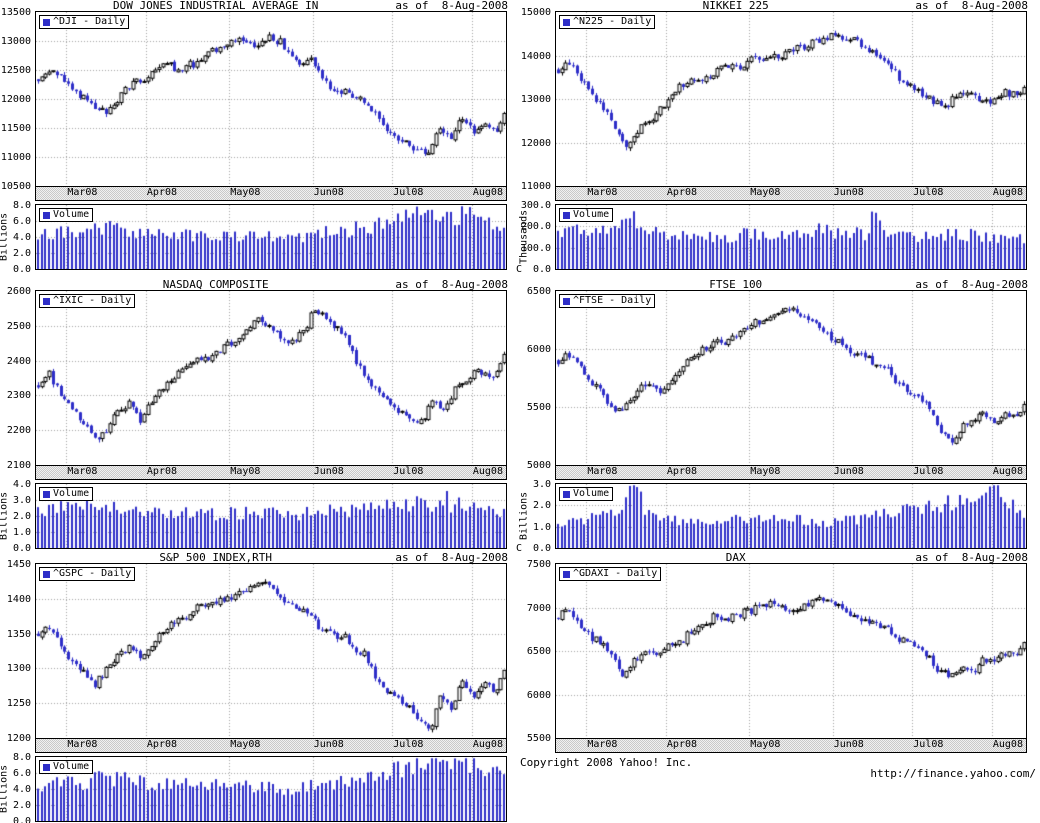 The width and height of the screenshot is (1040, 823). I want to click on volume-area: Billions 4.0 3.0 2.0 1.0 0.0 Volume, so click(260, 516).